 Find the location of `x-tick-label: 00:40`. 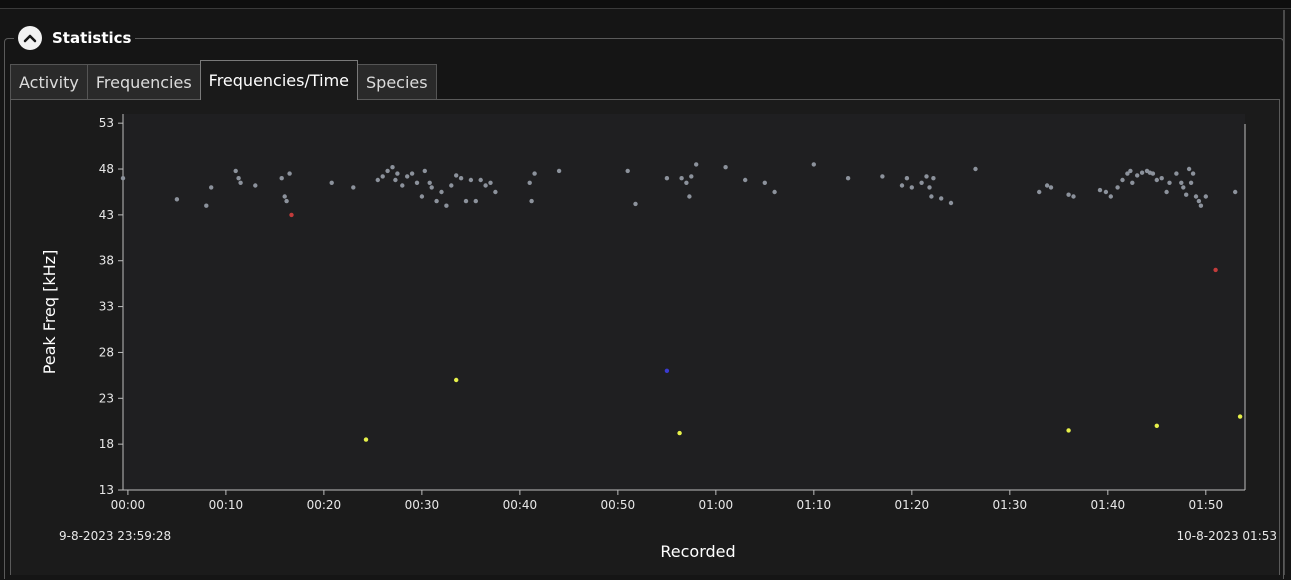

x-tick-label: 00:40 is located at coordinates (520, 505).